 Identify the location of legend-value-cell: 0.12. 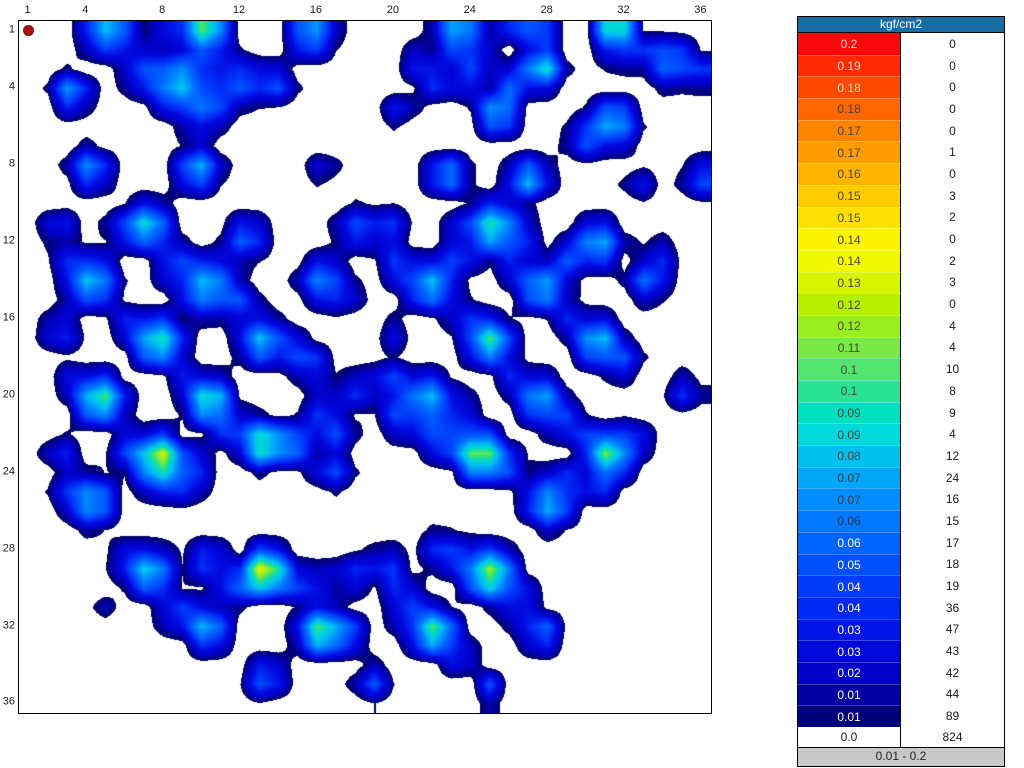
(849, 325).